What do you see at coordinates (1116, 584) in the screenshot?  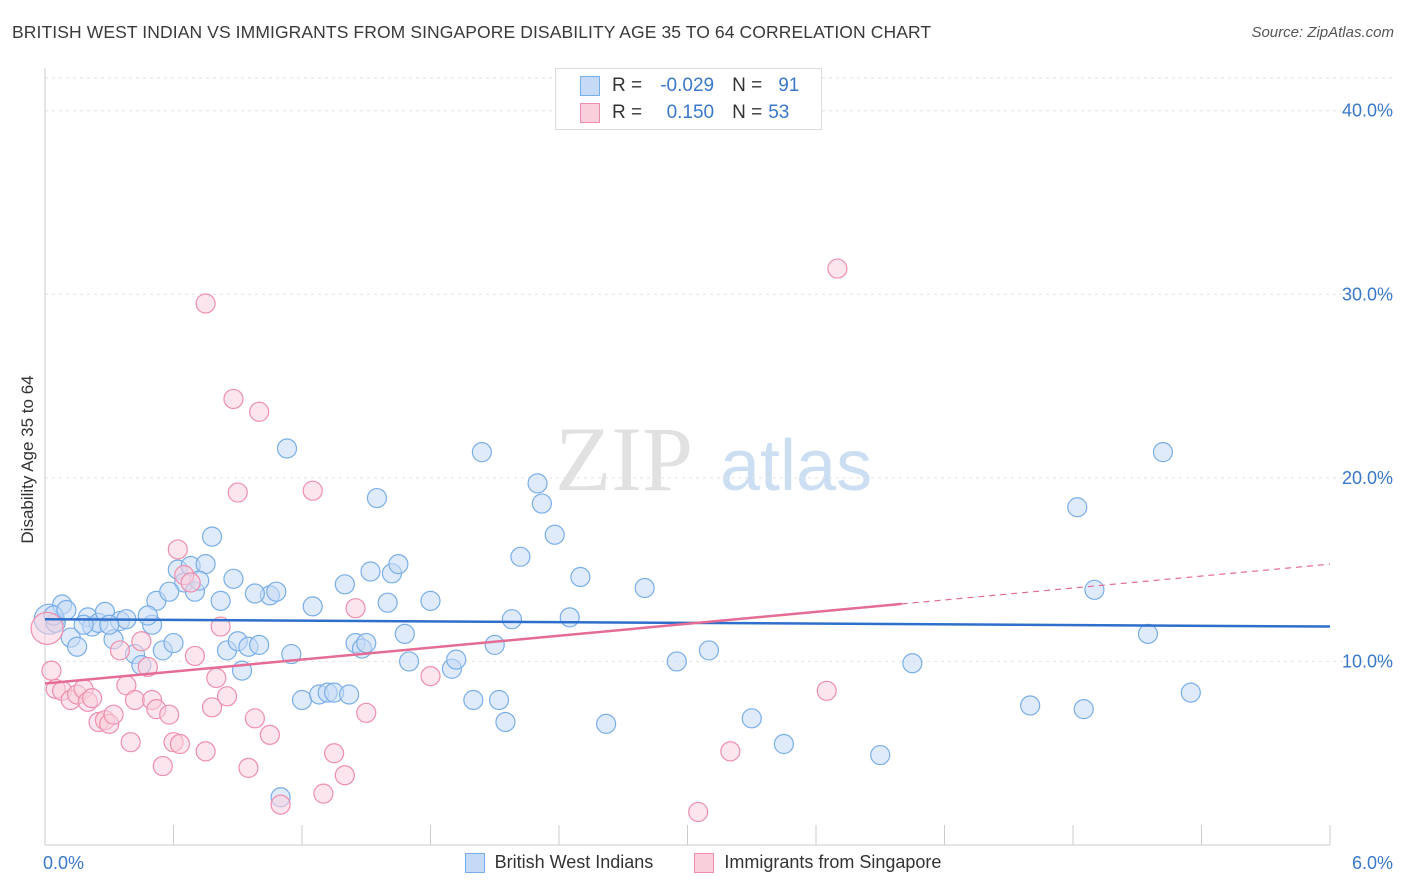 I see `trend-line-extension` at bounding box center [1116, 584].